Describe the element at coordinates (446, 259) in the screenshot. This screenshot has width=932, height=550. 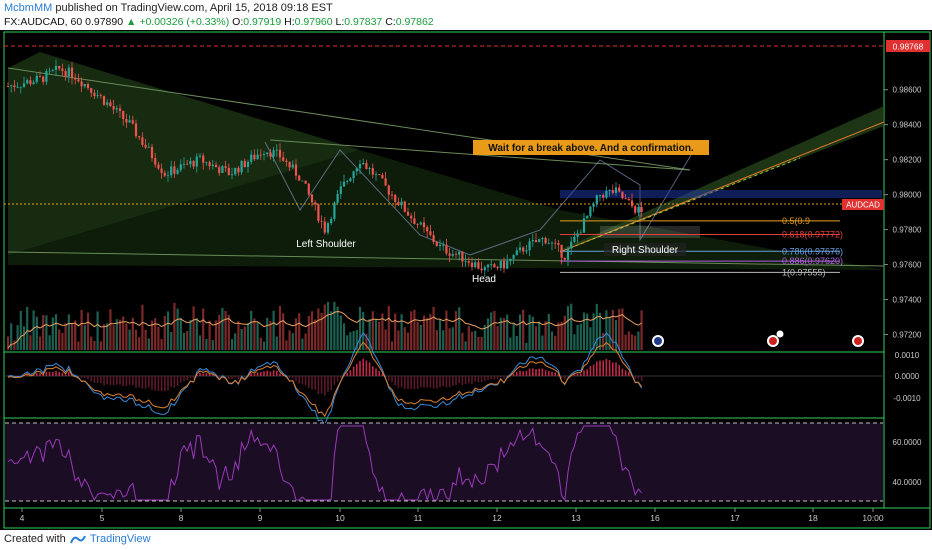
I see `lower-trend-line` at that location.